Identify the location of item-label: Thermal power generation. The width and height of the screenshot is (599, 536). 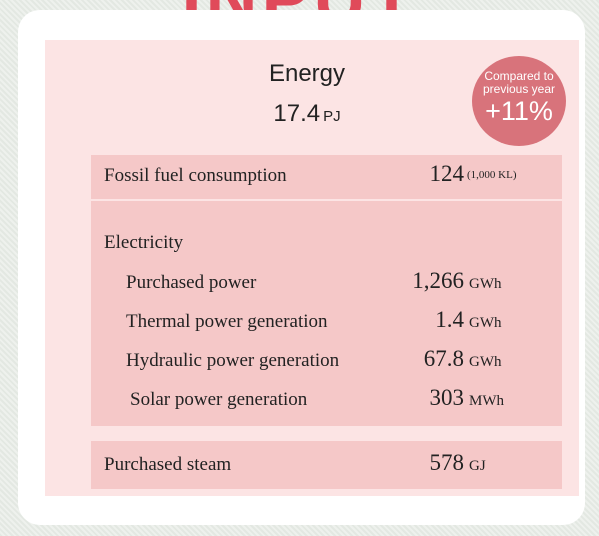
(227, 321).